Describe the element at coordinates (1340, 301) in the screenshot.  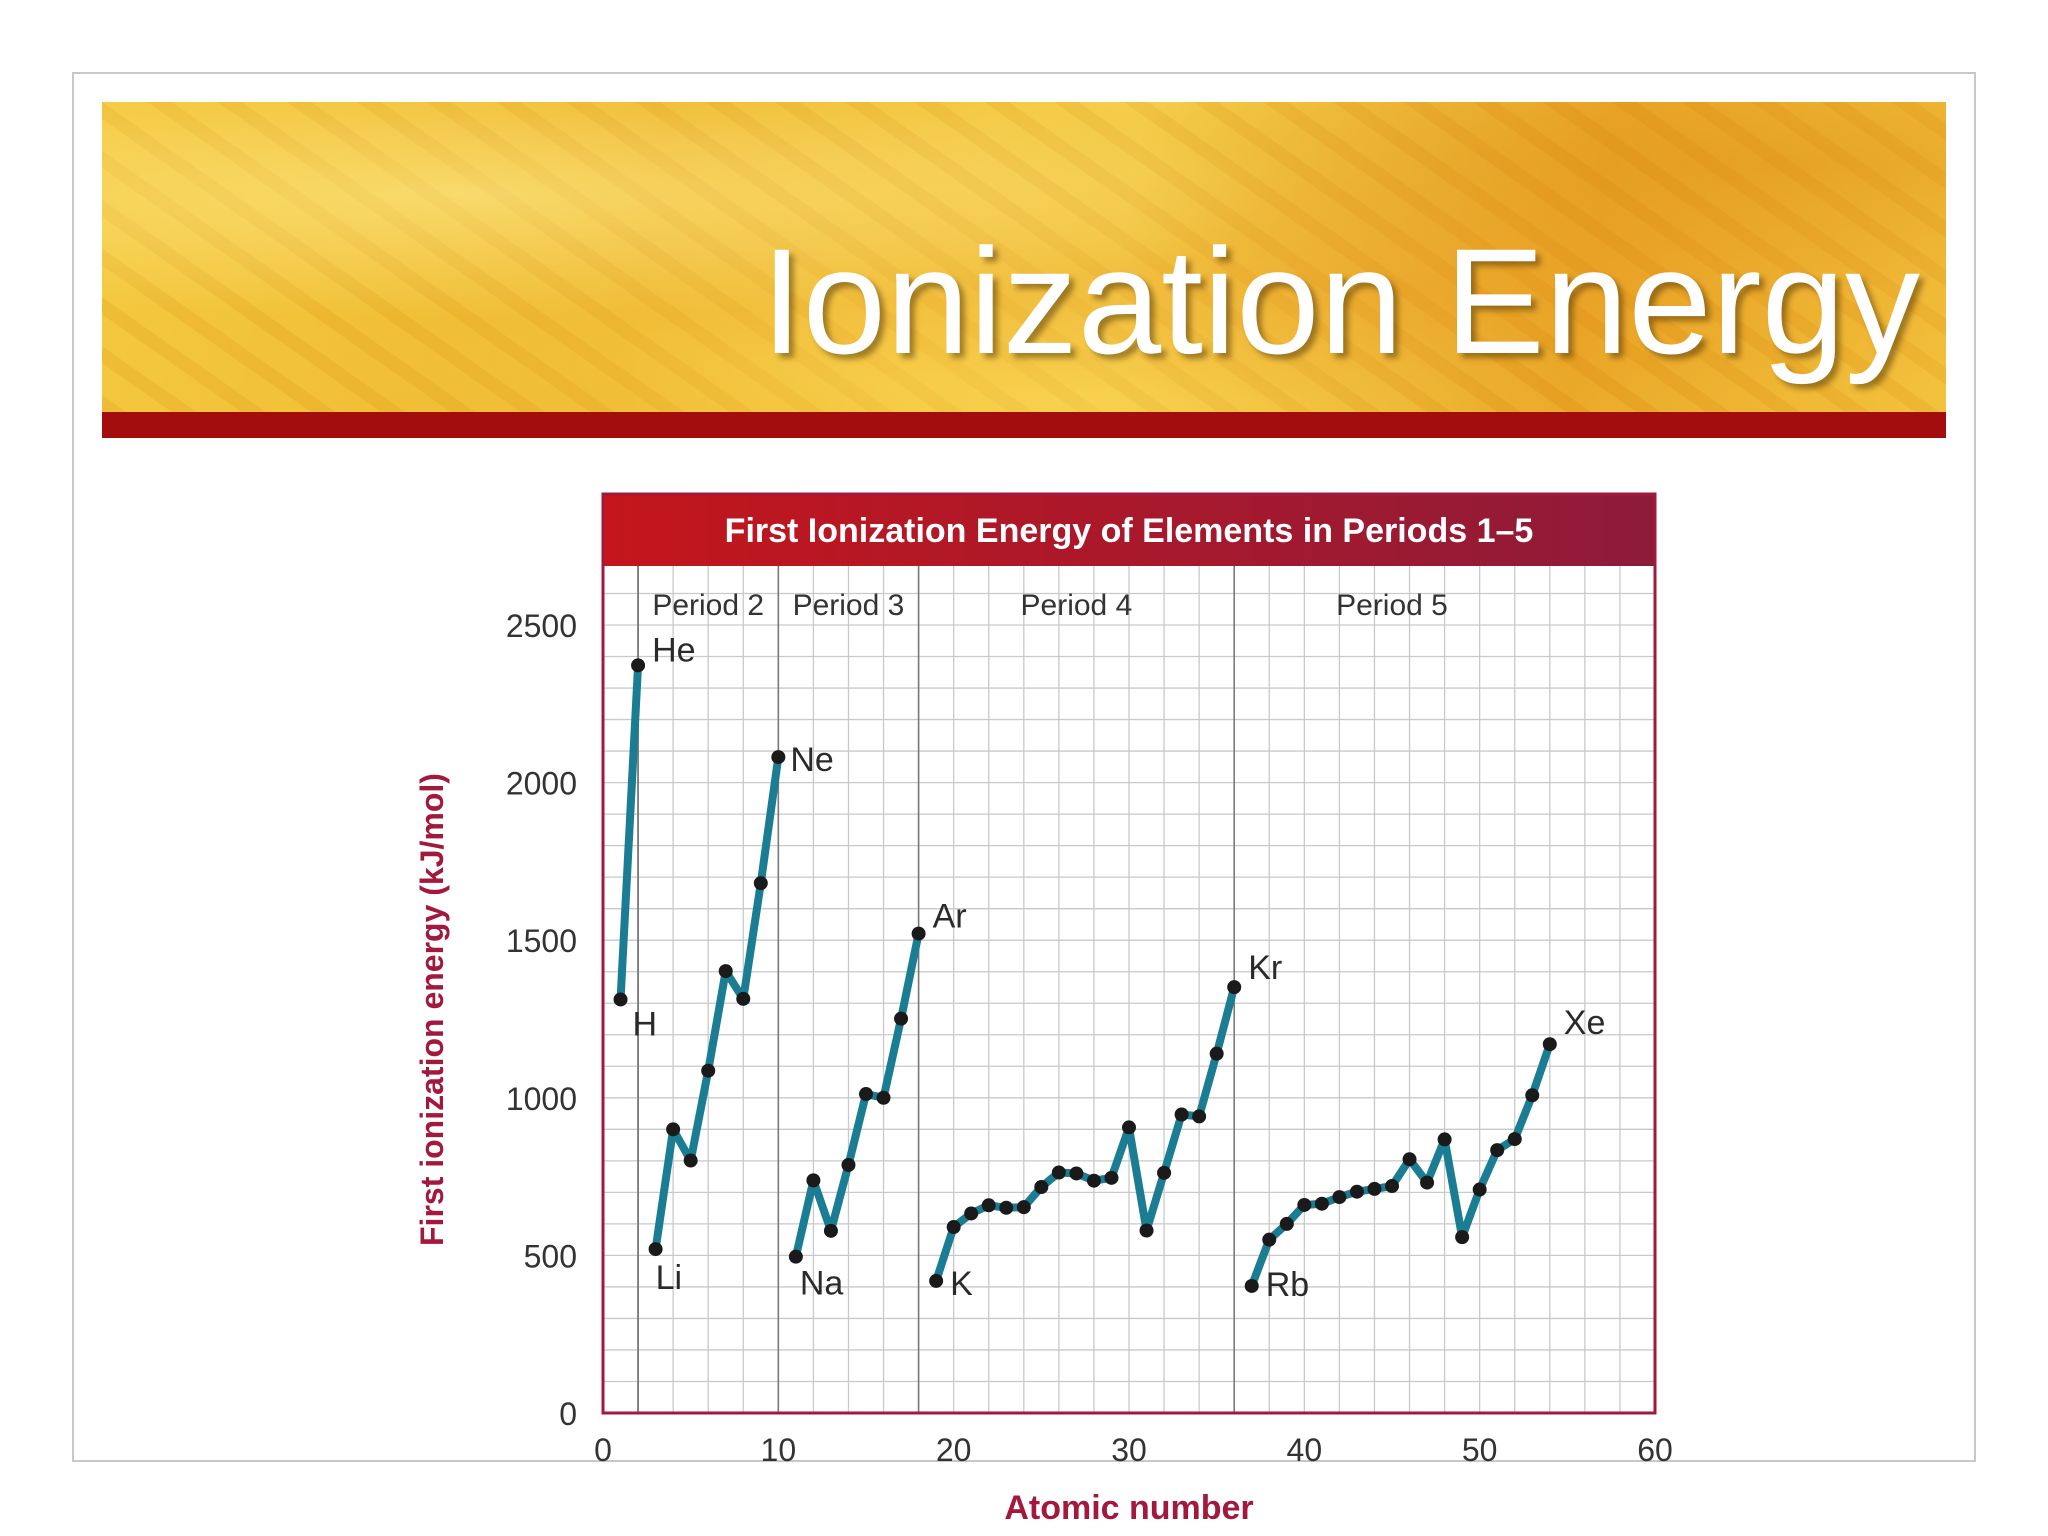
I see `slide-title: Ionization Energy` at that location.